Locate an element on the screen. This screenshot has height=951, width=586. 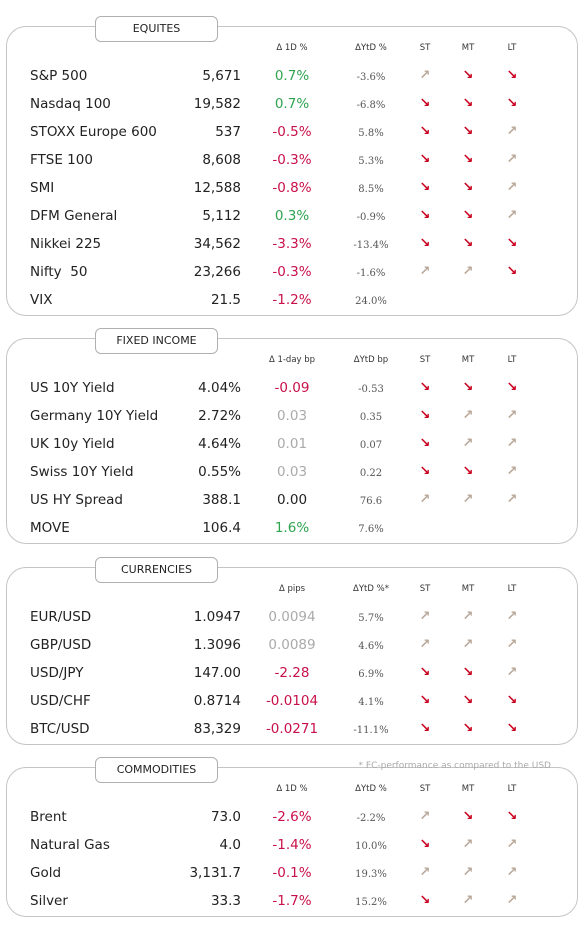
daily-change: -0.5% is located at coordinates (292, 132).